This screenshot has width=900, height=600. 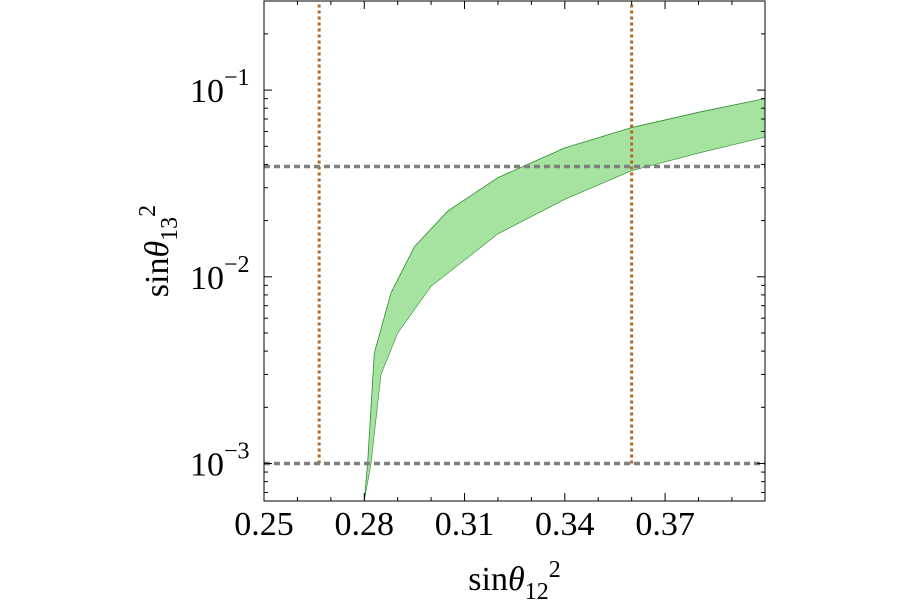 I want to click on y-tick-label: 10⁻³, so click(x=220, y=461).